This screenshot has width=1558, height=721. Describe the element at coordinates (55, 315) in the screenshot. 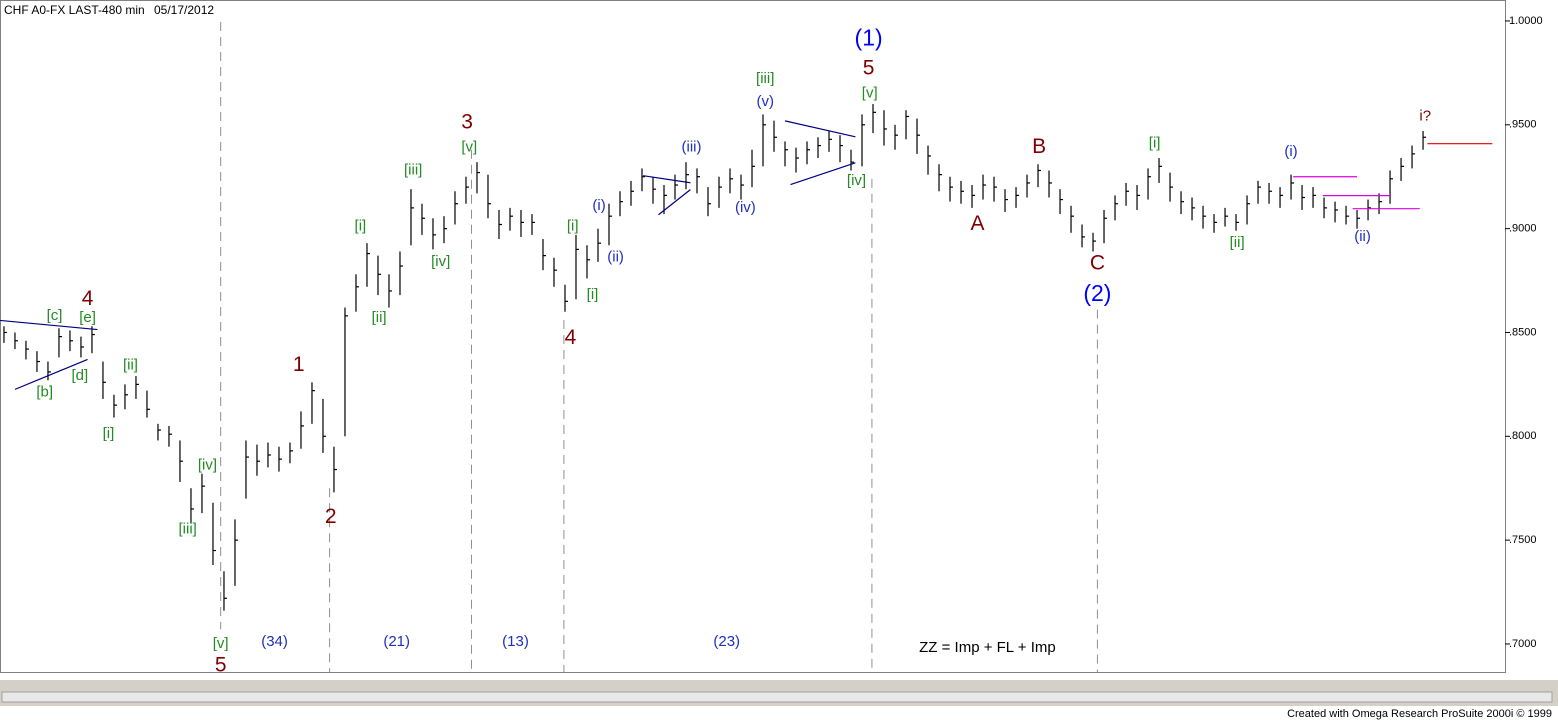

I see `wave-label: [c]` at that location.